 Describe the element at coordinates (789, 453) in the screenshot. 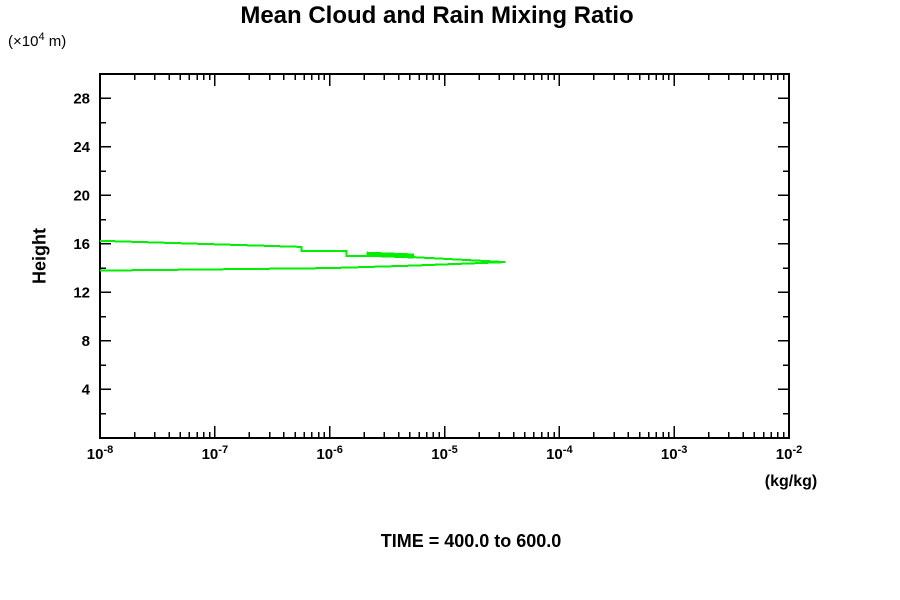

I see `x-tick-label: 10⁻²` at that location.